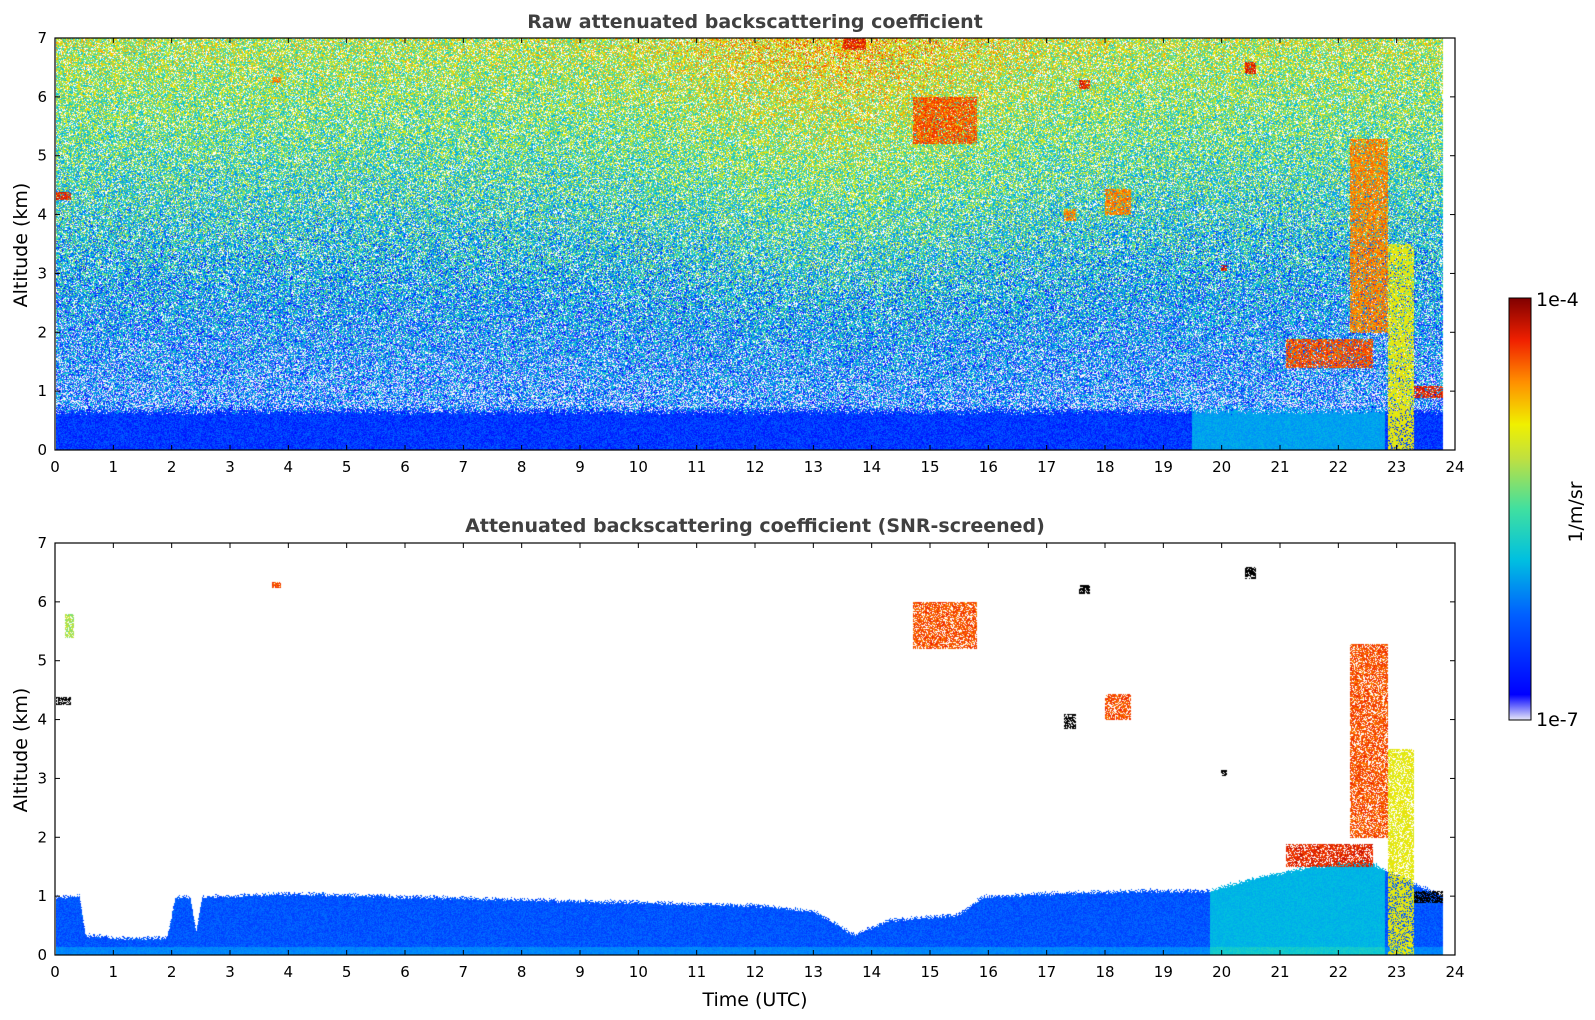 This screenshot has width=1595, height=1020. Describe the element at coordinates (1547, 510) in the screenshot. I see `colorbar: 1e-4 1e-7 1/m/sr` at that location.